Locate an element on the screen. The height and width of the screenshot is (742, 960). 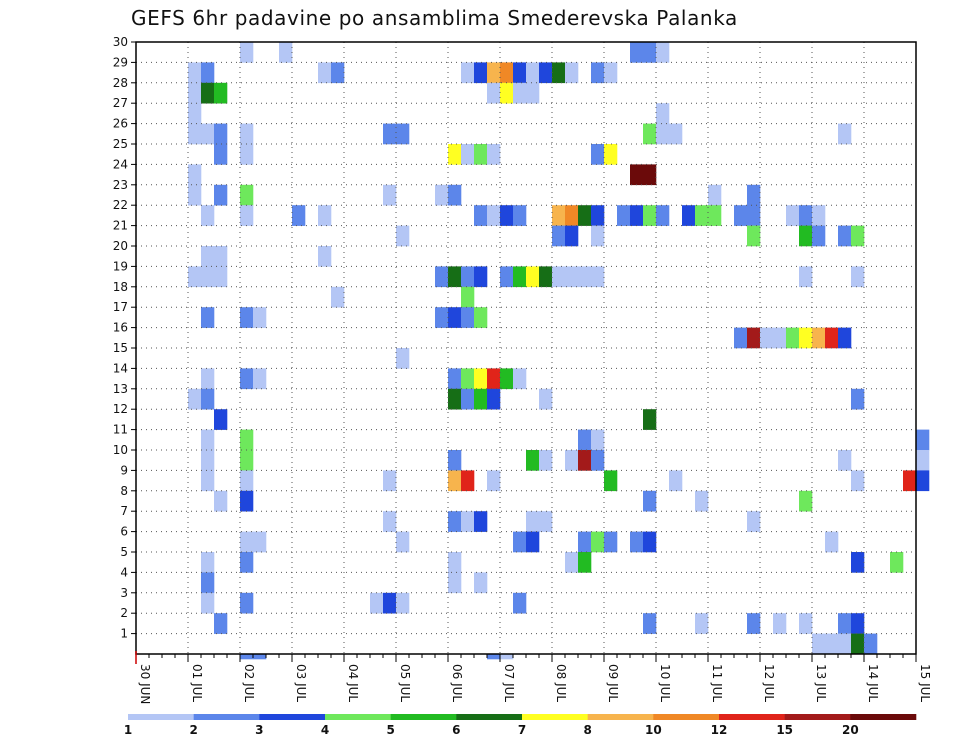
x-tick-label: 15 JUL is located at coordinates (925, 683).